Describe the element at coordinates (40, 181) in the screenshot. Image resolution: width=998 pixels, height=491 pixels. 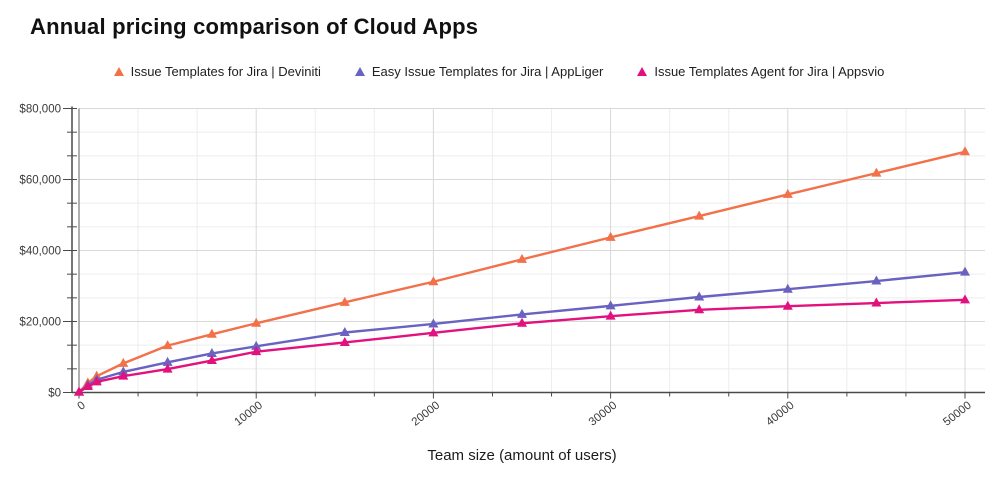
I see `y-tick-label: $60,000` at that location.